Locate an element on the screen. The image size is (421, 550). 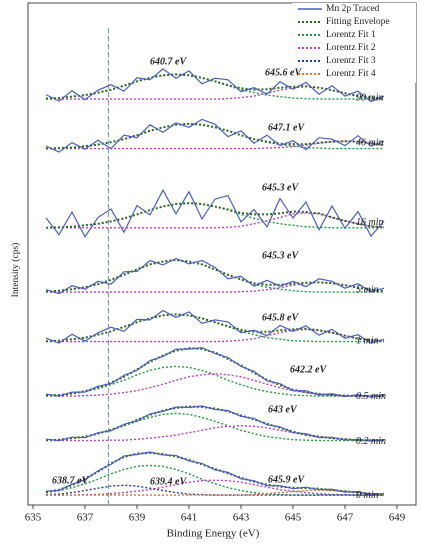
peak-annotation: 639.4 eV is located at coordinates (168, 481).